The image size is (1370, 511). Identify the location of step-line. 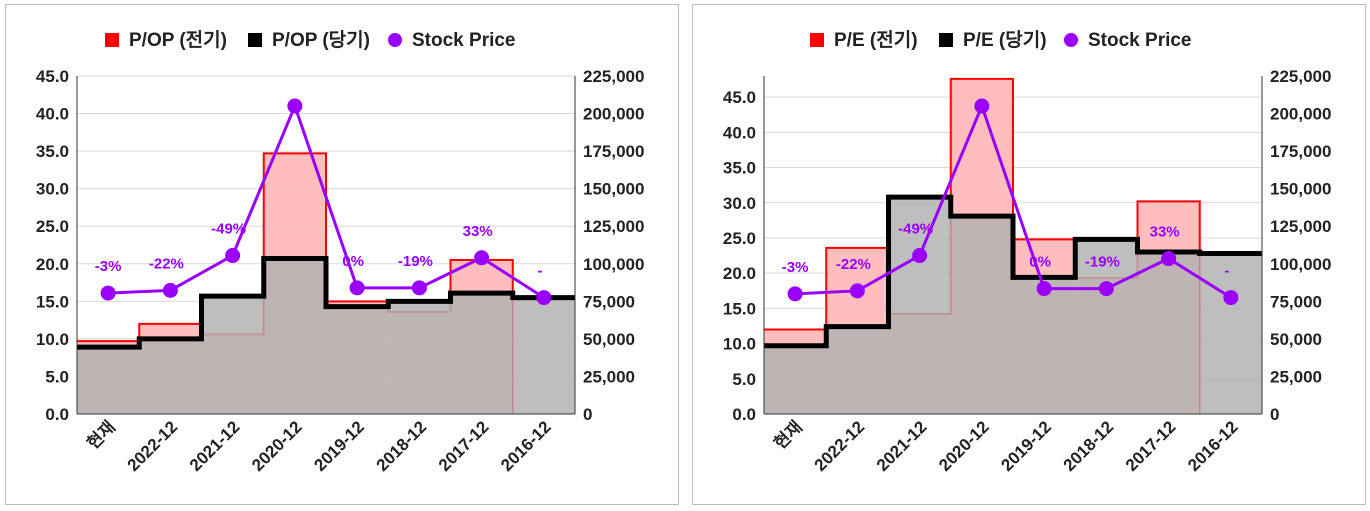
(326, 303).